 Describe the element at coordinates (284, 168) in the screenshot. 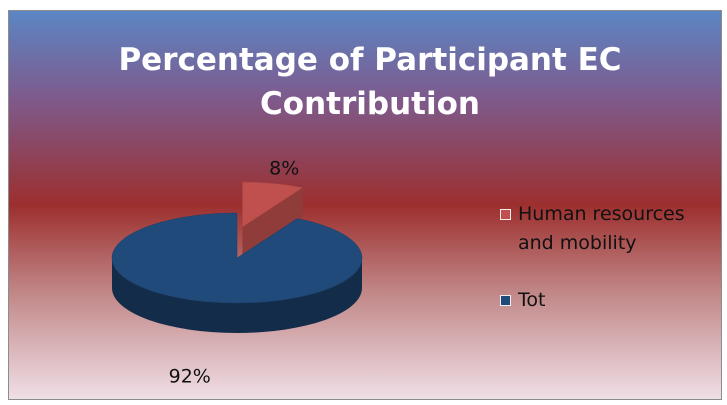

I see `data-label: 8%` at that location.